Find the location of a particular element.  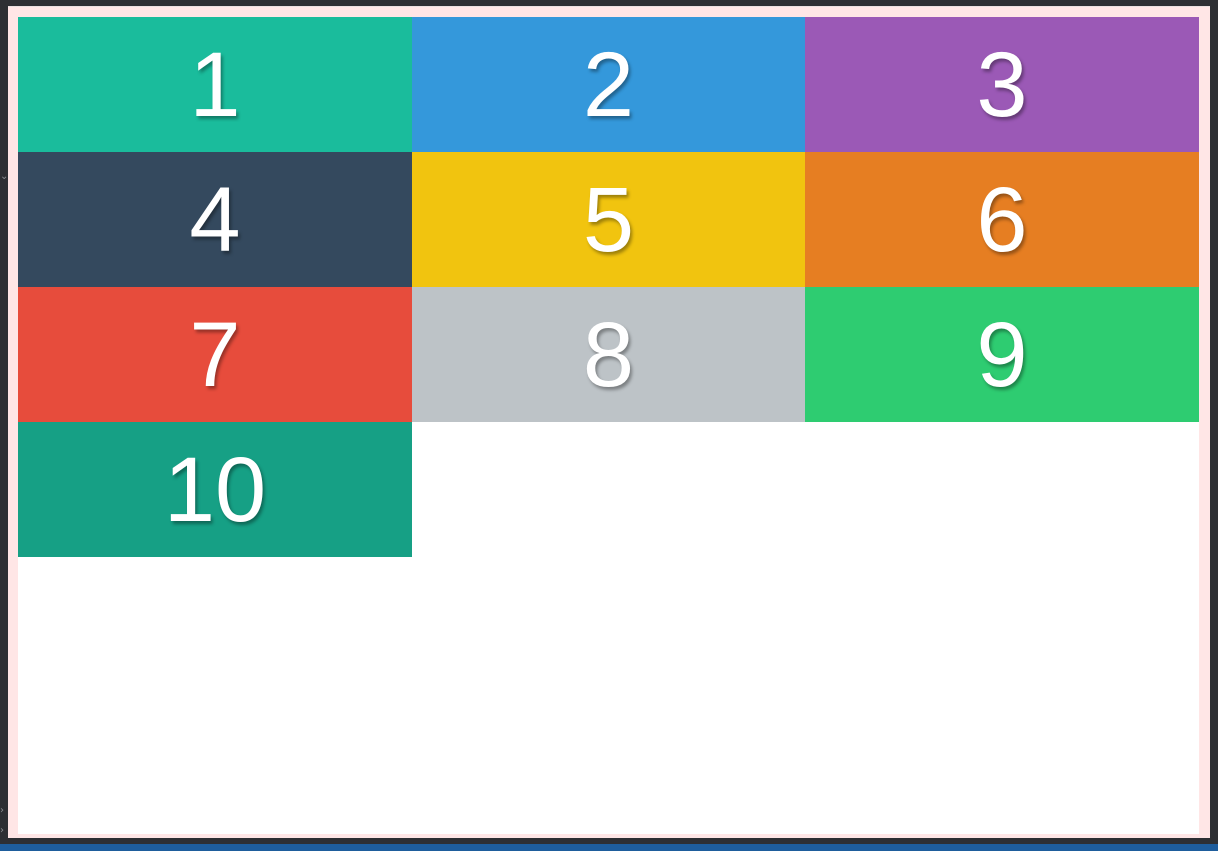

grid-box-1: 1 is located at coordinates (215, 84).